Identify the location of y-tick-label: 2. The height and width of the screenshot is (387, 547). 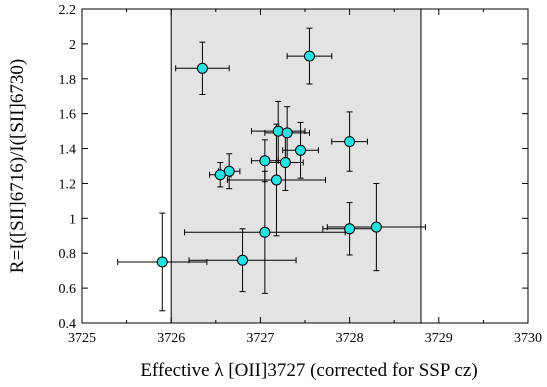
(72, 45).